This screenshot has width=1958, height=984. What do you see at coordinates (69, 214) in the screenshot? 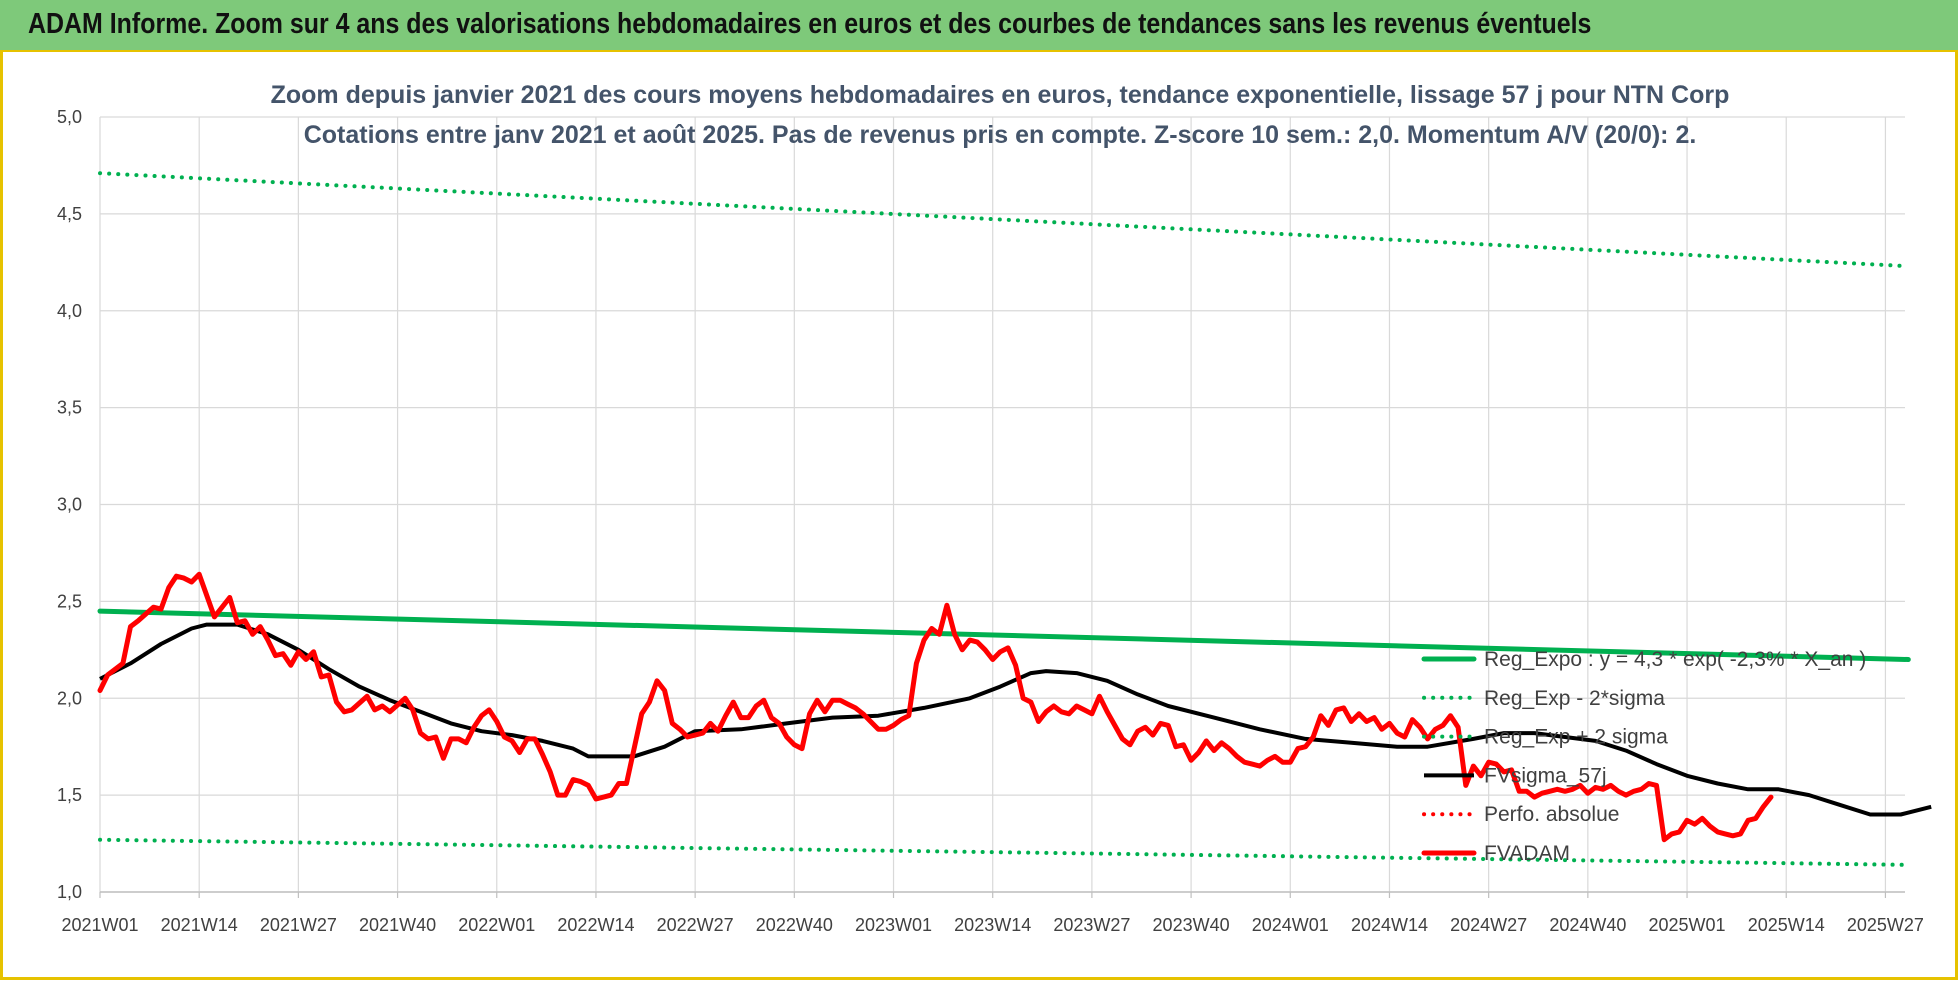
I see `y-tick-label: 4,5` at bounding box center [69, 214].